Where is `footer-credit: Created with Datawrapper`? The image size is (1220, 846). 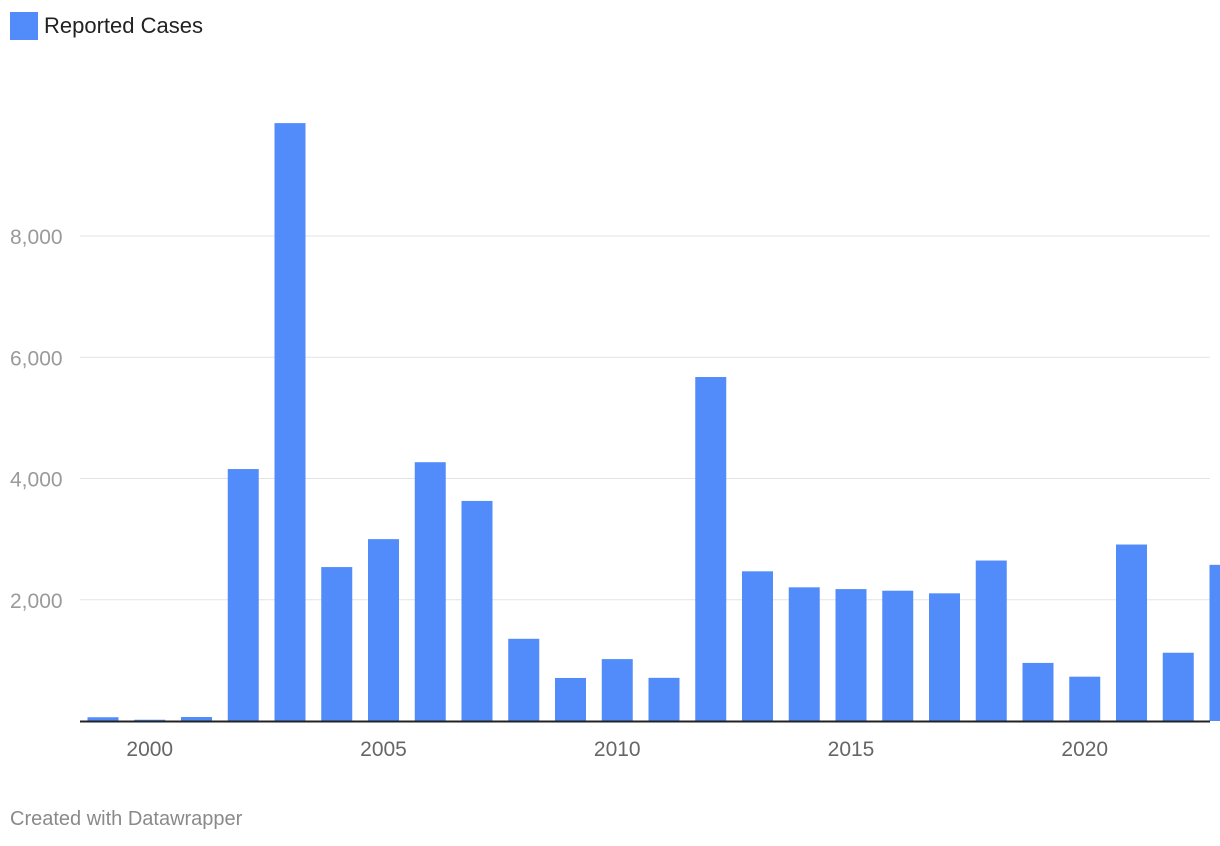 footer-credit: Created with Datawrapper is located at coordinates (126, 819).